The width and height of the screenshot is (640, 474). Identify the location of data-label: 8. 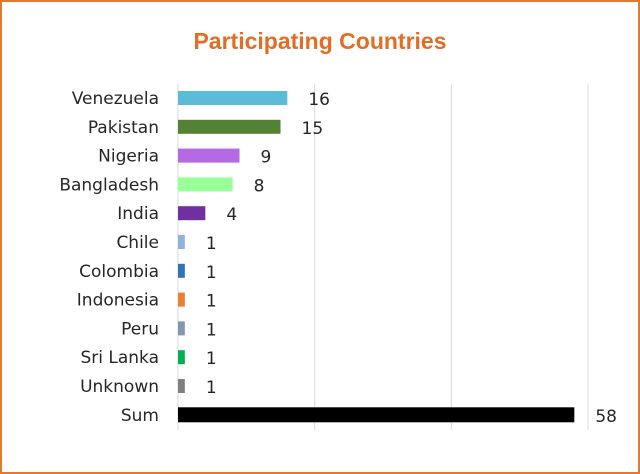
(259, 186).